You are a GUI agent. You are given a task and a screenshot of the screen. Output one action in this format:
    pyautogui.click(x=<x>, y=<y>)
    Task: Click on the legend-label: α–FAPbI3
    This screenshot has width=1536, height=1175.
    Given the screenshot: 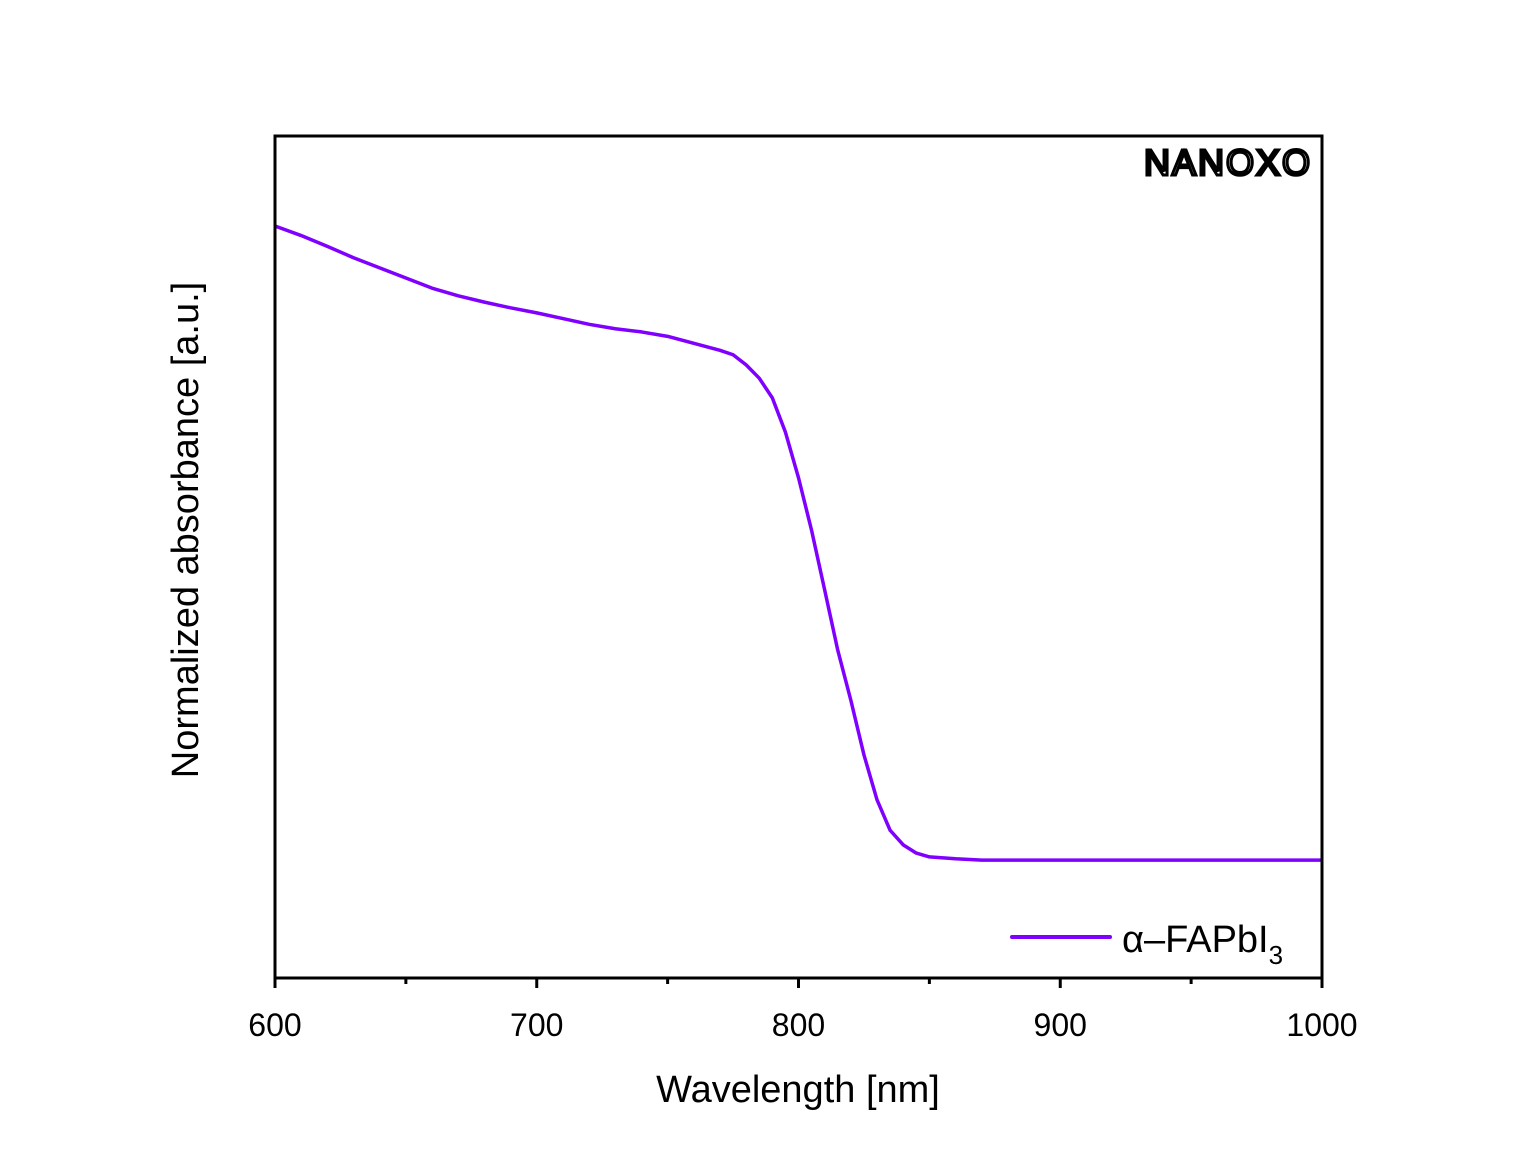 What is the action you would take?
    pyautogui.click(x=1202, y=944)
    